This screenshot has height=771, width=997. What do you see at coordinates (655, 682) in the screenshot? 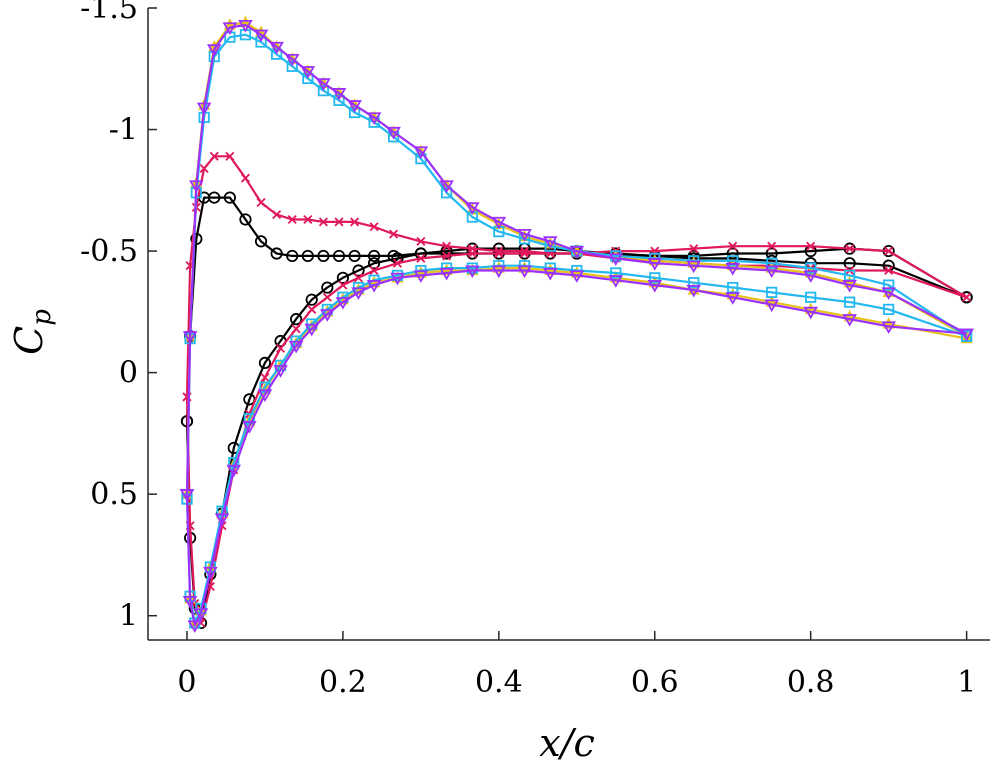
I see `x-tick-label: 0.6` at bounding box center [655, 682].